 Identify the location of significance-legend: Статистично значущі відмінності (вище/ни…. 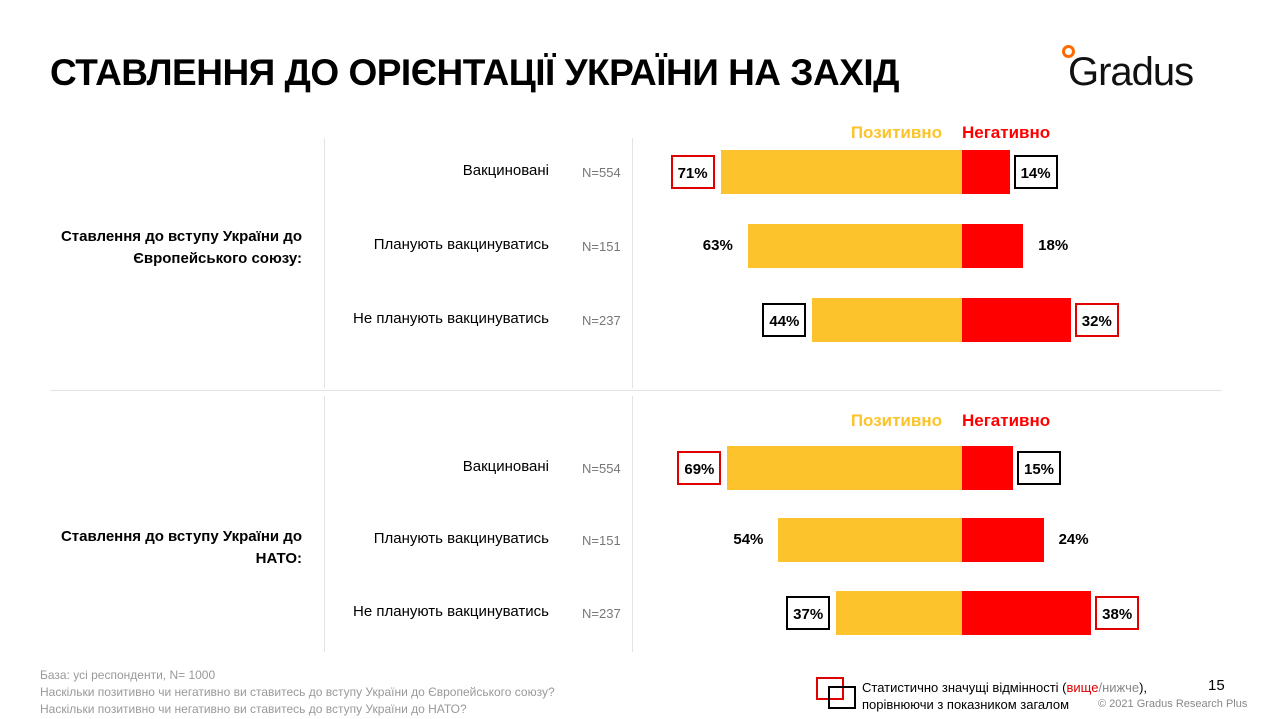
(1004, 696).